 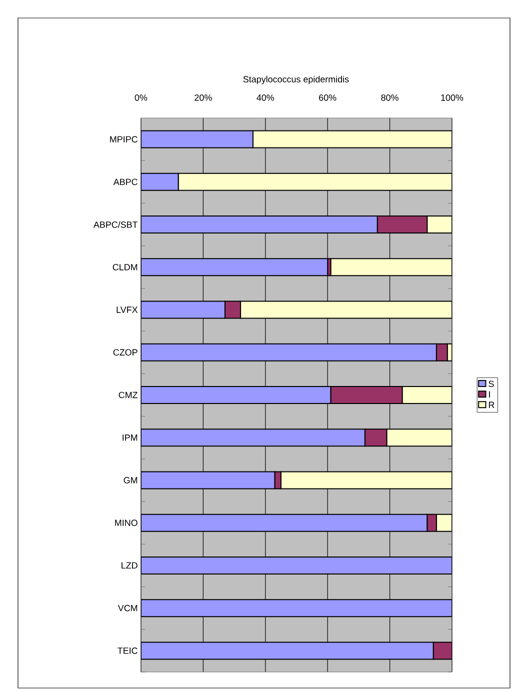 What do you see at coordinates (125, 182) in the screenshot?
I see `y-tick-label: ABPC` at bounding box center [125, 182].